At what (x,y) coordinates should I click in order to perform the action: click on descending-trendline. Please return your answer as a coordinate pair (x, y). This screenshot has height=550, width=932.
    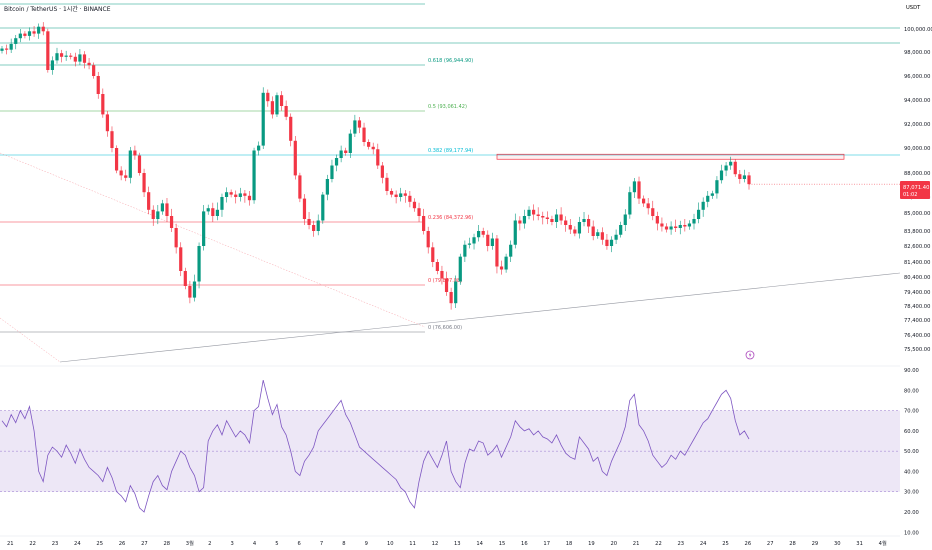
    Looking at the image, I should click on (213, 240).